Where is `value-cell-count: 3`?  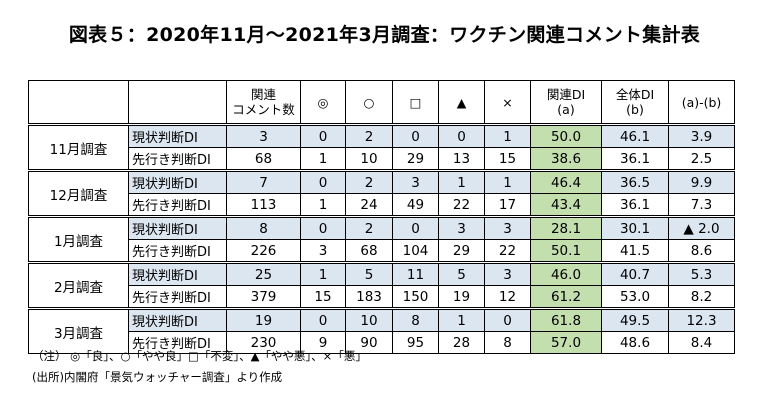 value-cell-count: 3 is located at coordinates (263, 135).